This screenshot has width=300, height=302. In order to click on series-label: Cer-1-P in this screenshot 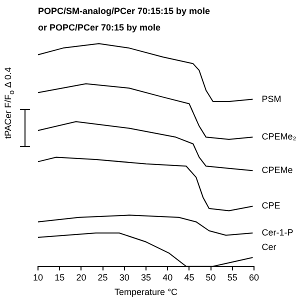, I will do `click(278, 232)`.